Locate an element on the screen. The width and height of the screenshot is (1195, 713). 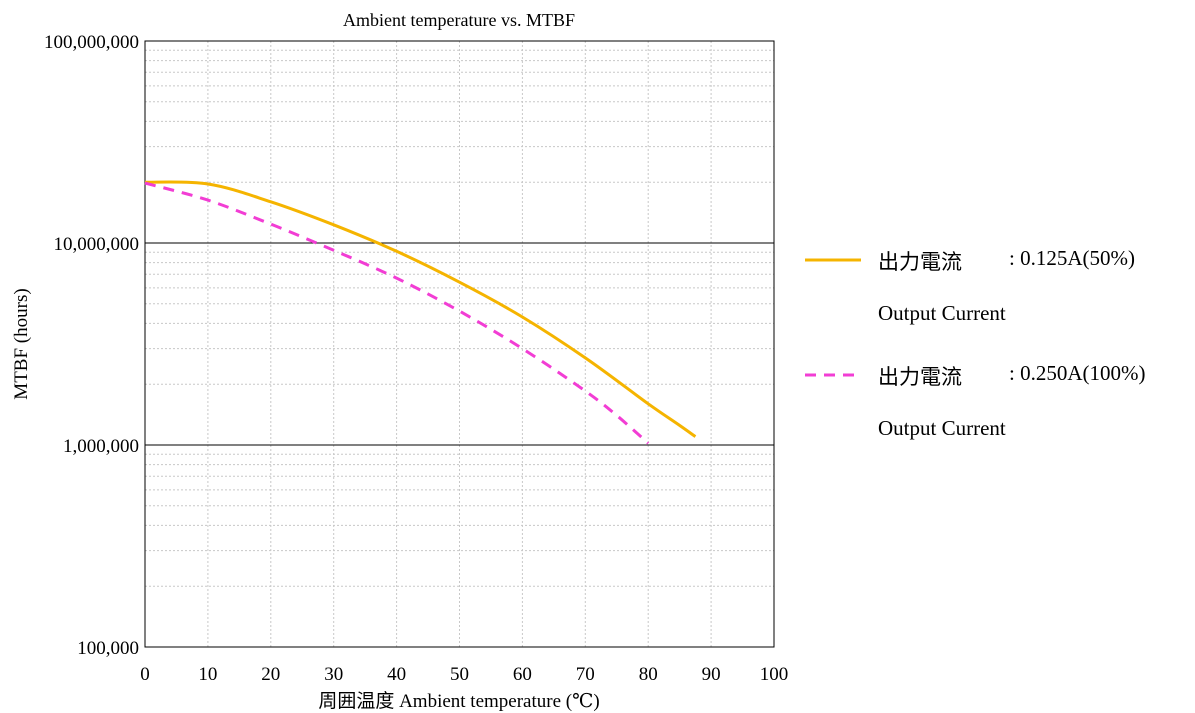
x-tick-label: 70 is located at coordinates (585, 674).